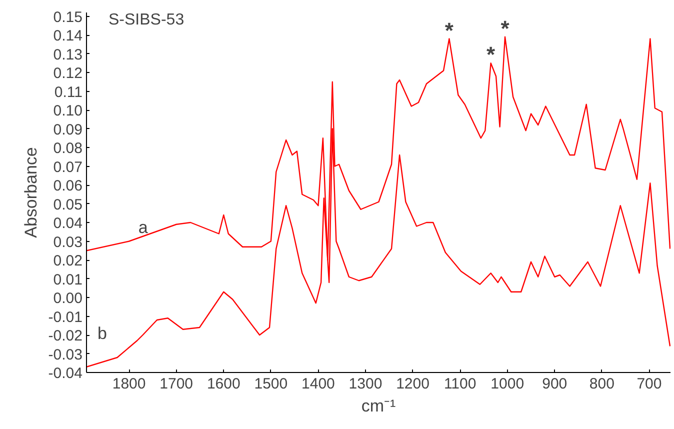 The width and height of the screenshot is (674, 429). Describe the element at coordinates (555, 384) in the screenshot. I see `x-tick-label: 900` at that location.